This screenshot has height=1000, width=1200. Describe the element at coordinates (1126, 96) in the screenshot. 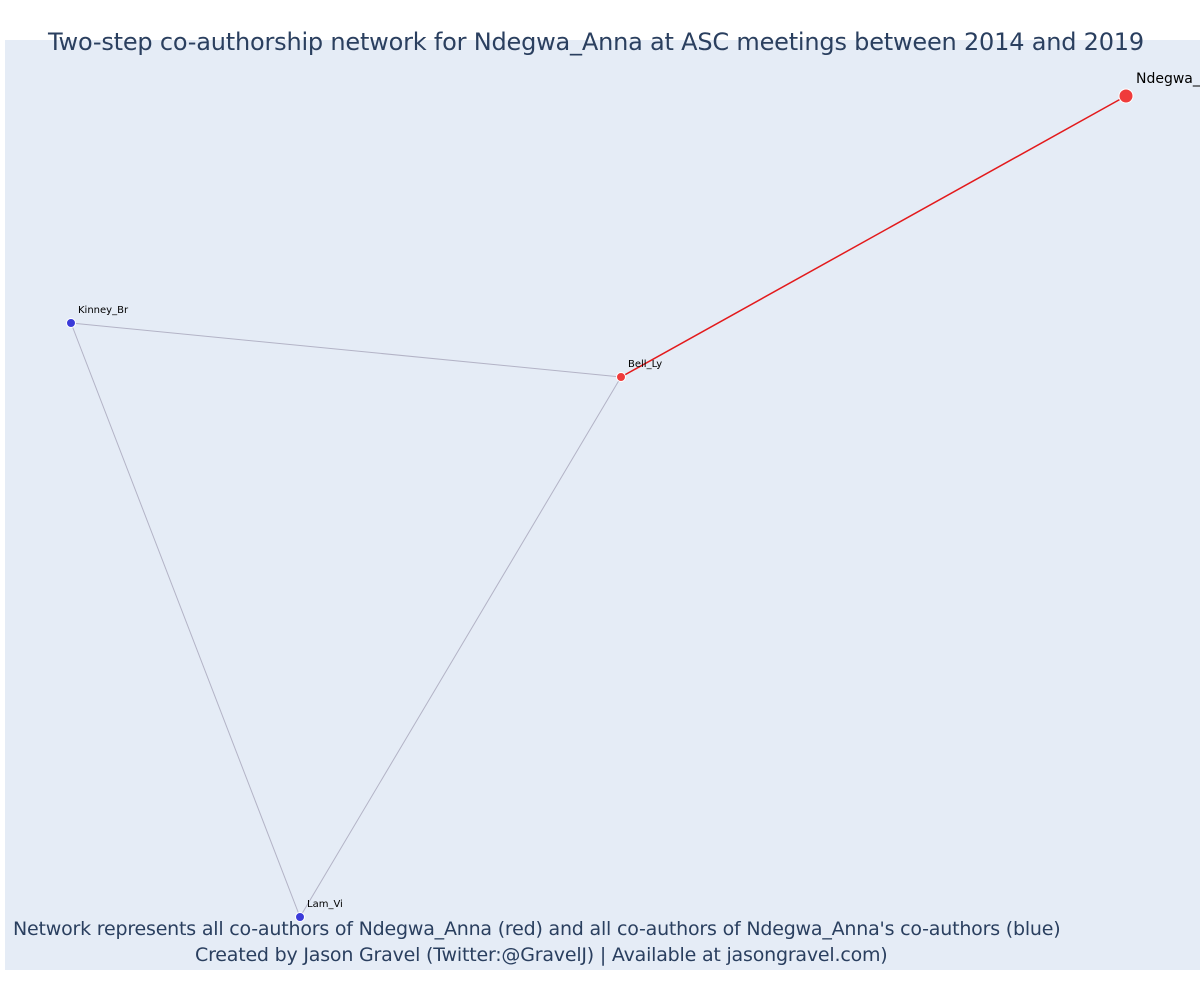

I see `node-ndegwa-anna` at that location.